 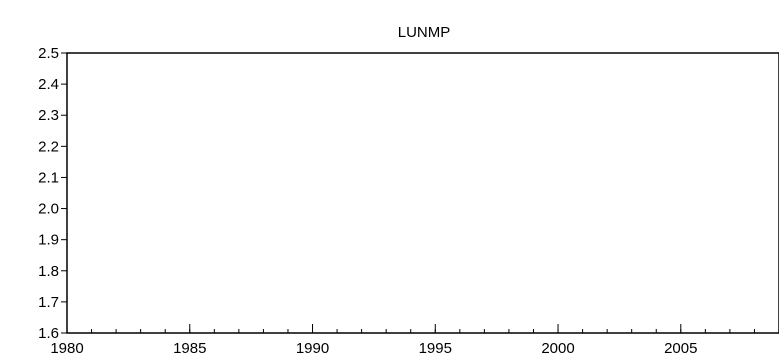 What do you see at coordinates (48, 302) in the screenshot?
I see `y-tick-label: 1.7` at bounding box center [48, 302].